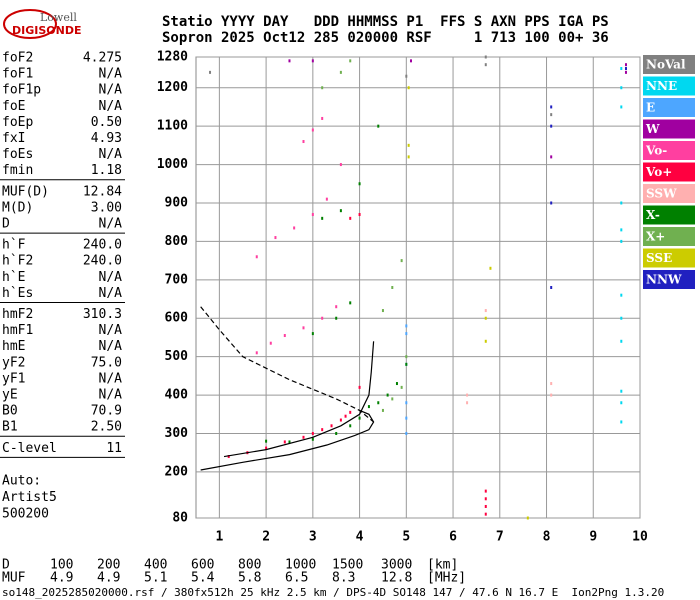  Describe the element at coordinates (106, 122) in the screenshot. I see `param-value: 0.50` at that location.